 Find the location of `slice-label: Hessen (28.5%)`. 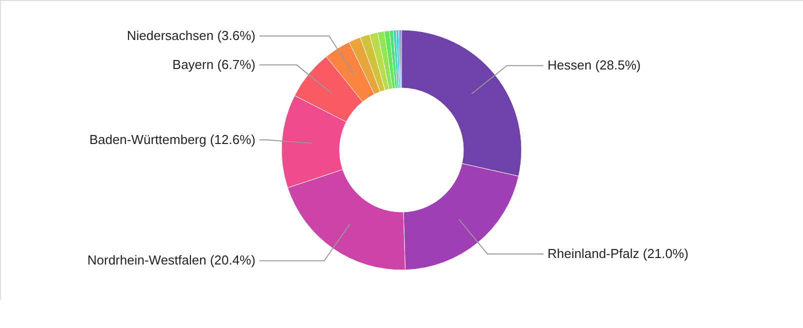

slice-label: Hessen (28.5%) is located at coordinates (594, 65).